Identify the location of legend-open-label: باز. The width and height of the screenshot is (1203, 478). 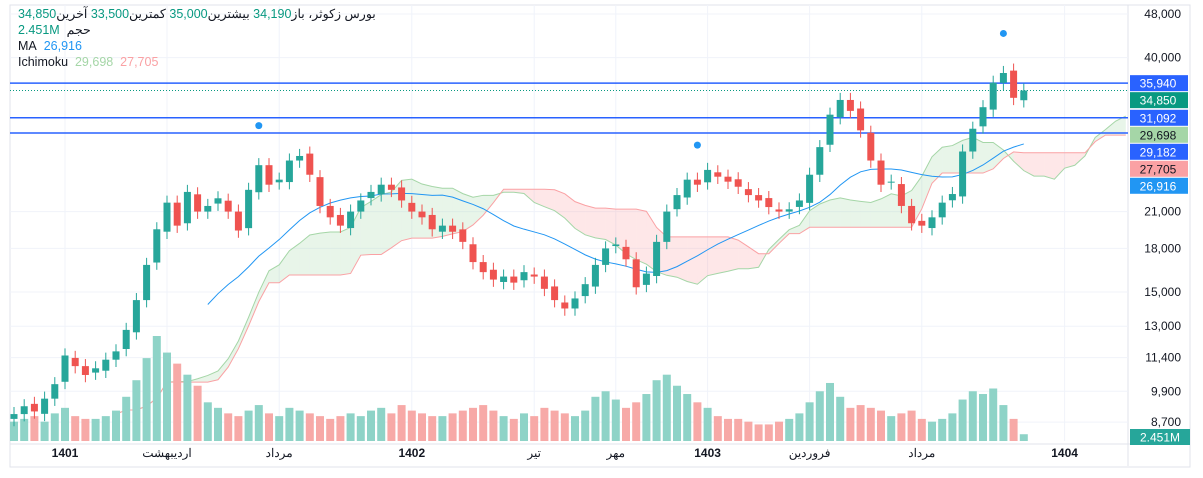
(298, 14).